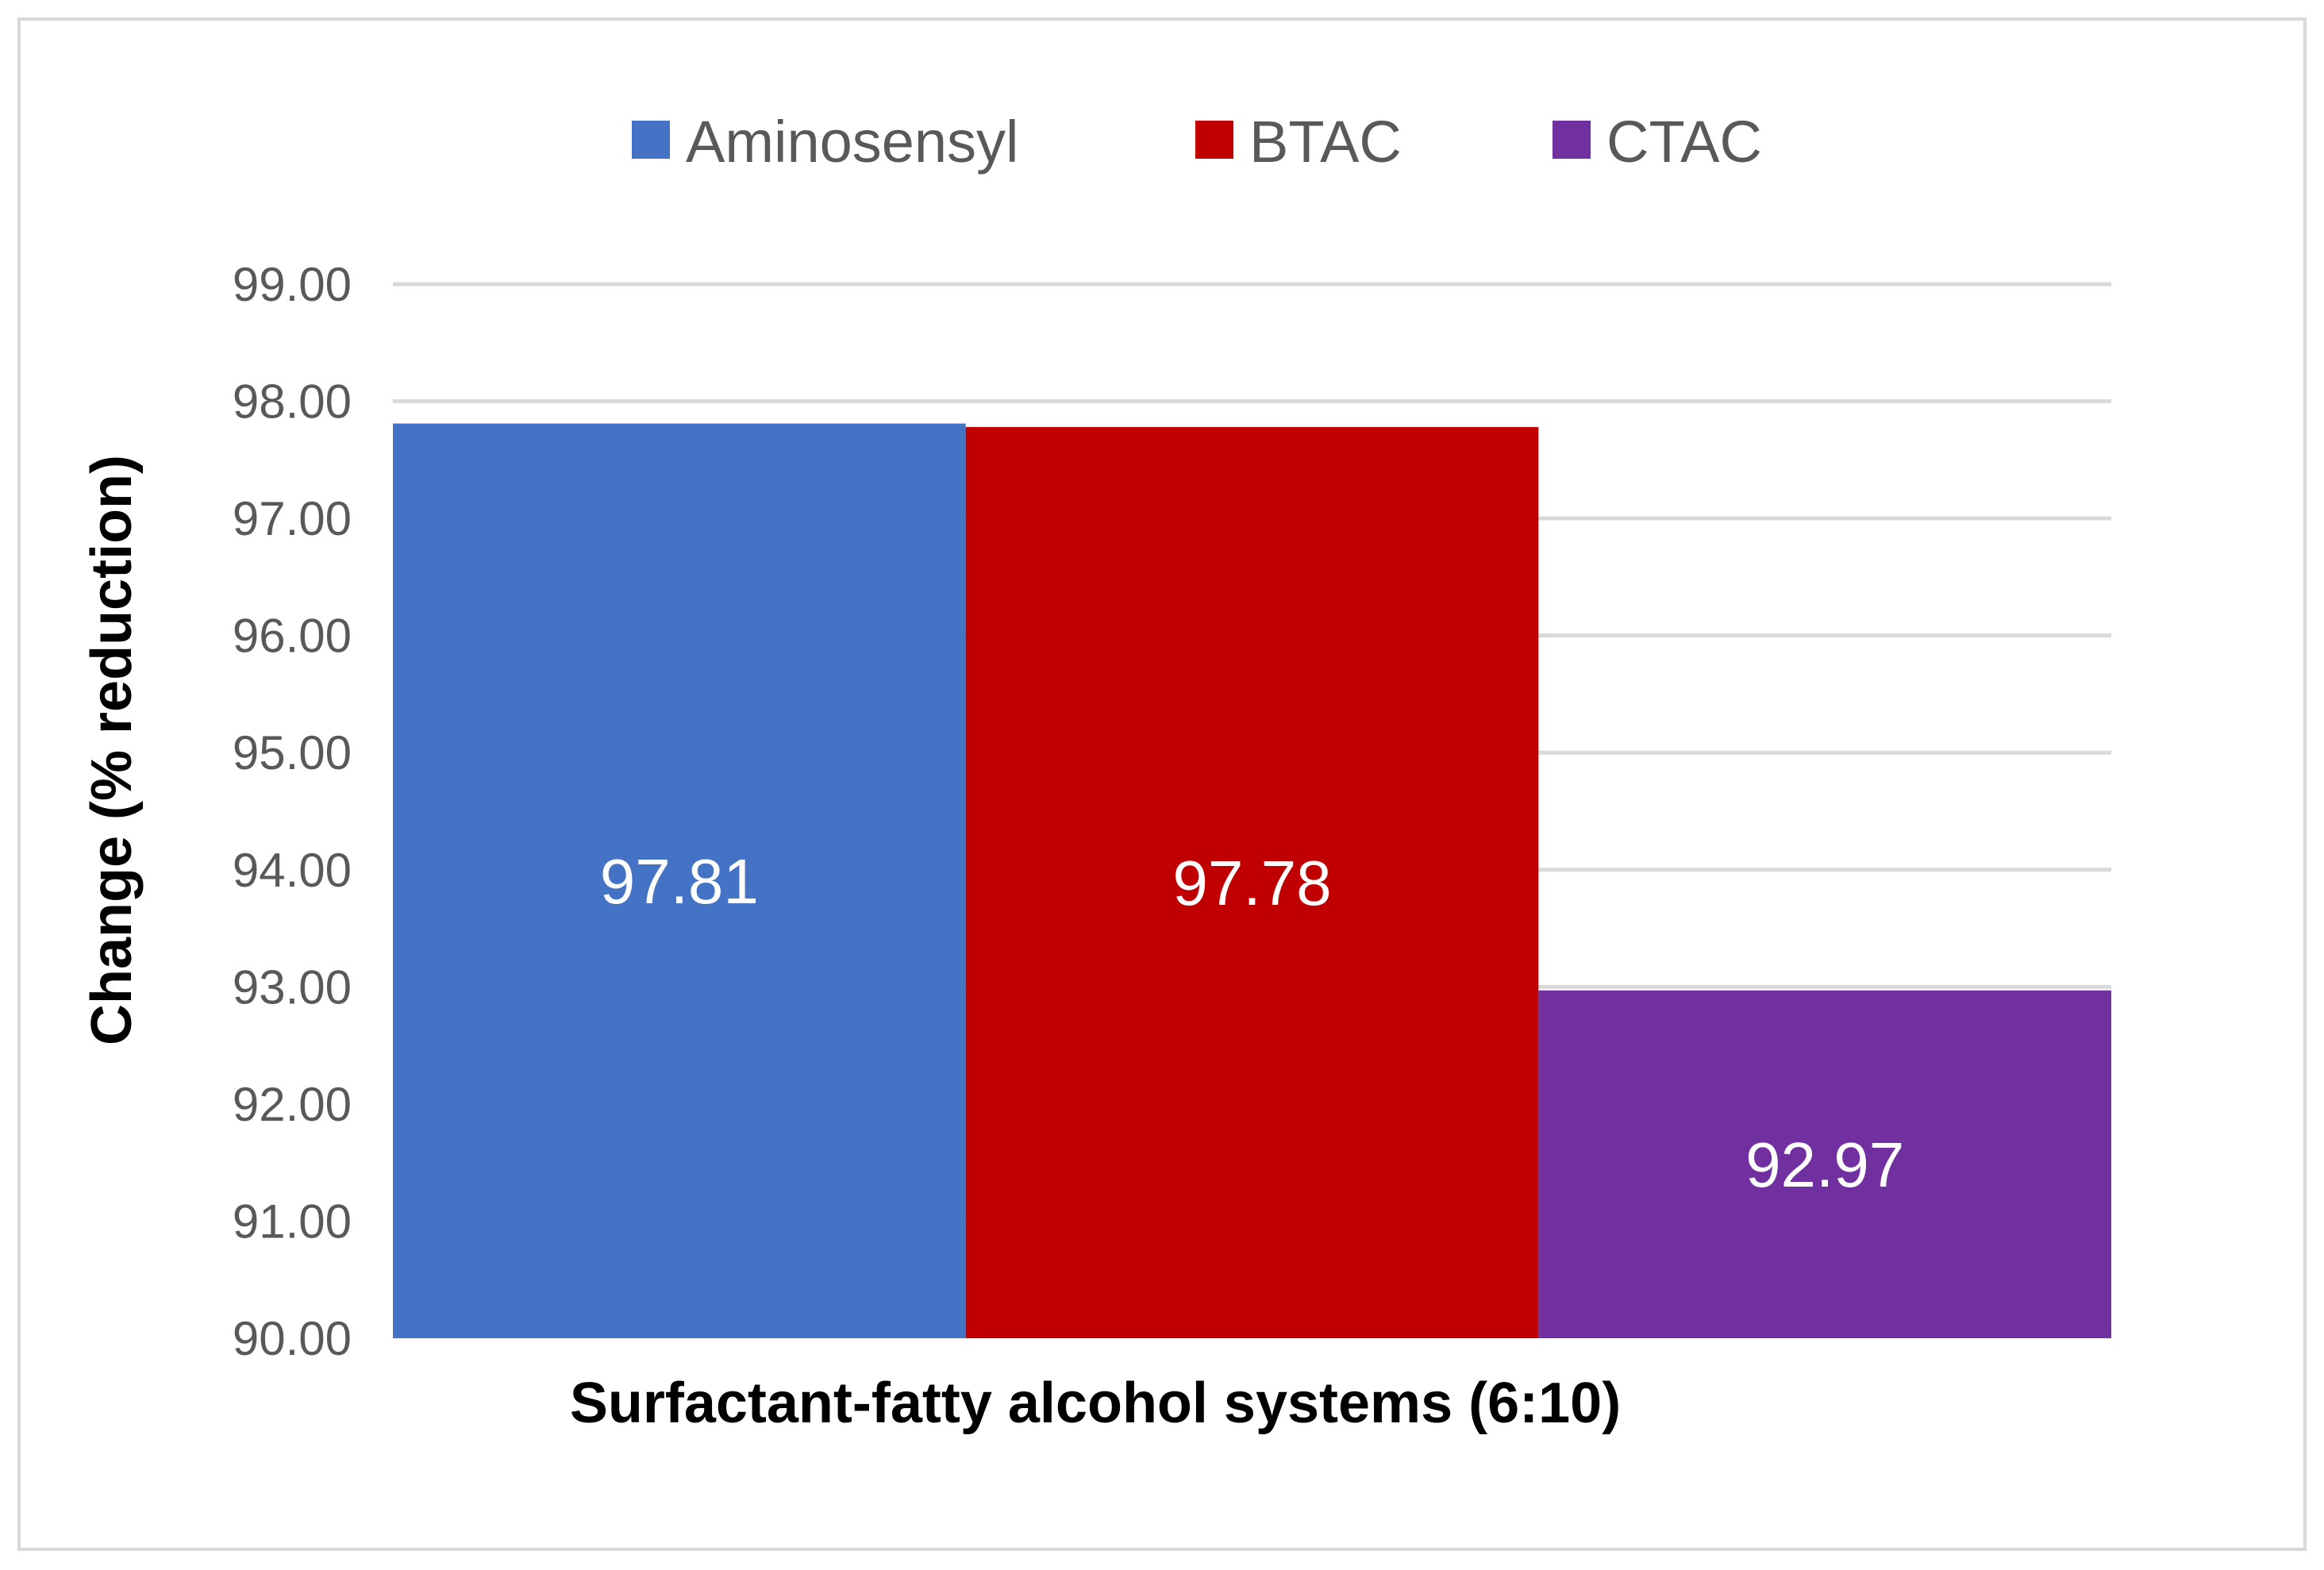 The image size is (2324, 1570). What do you see at coordinates (292, 1104) in the screenshot?
I see `y-tick-label: 92.00` at bounding box center [292, 1104].